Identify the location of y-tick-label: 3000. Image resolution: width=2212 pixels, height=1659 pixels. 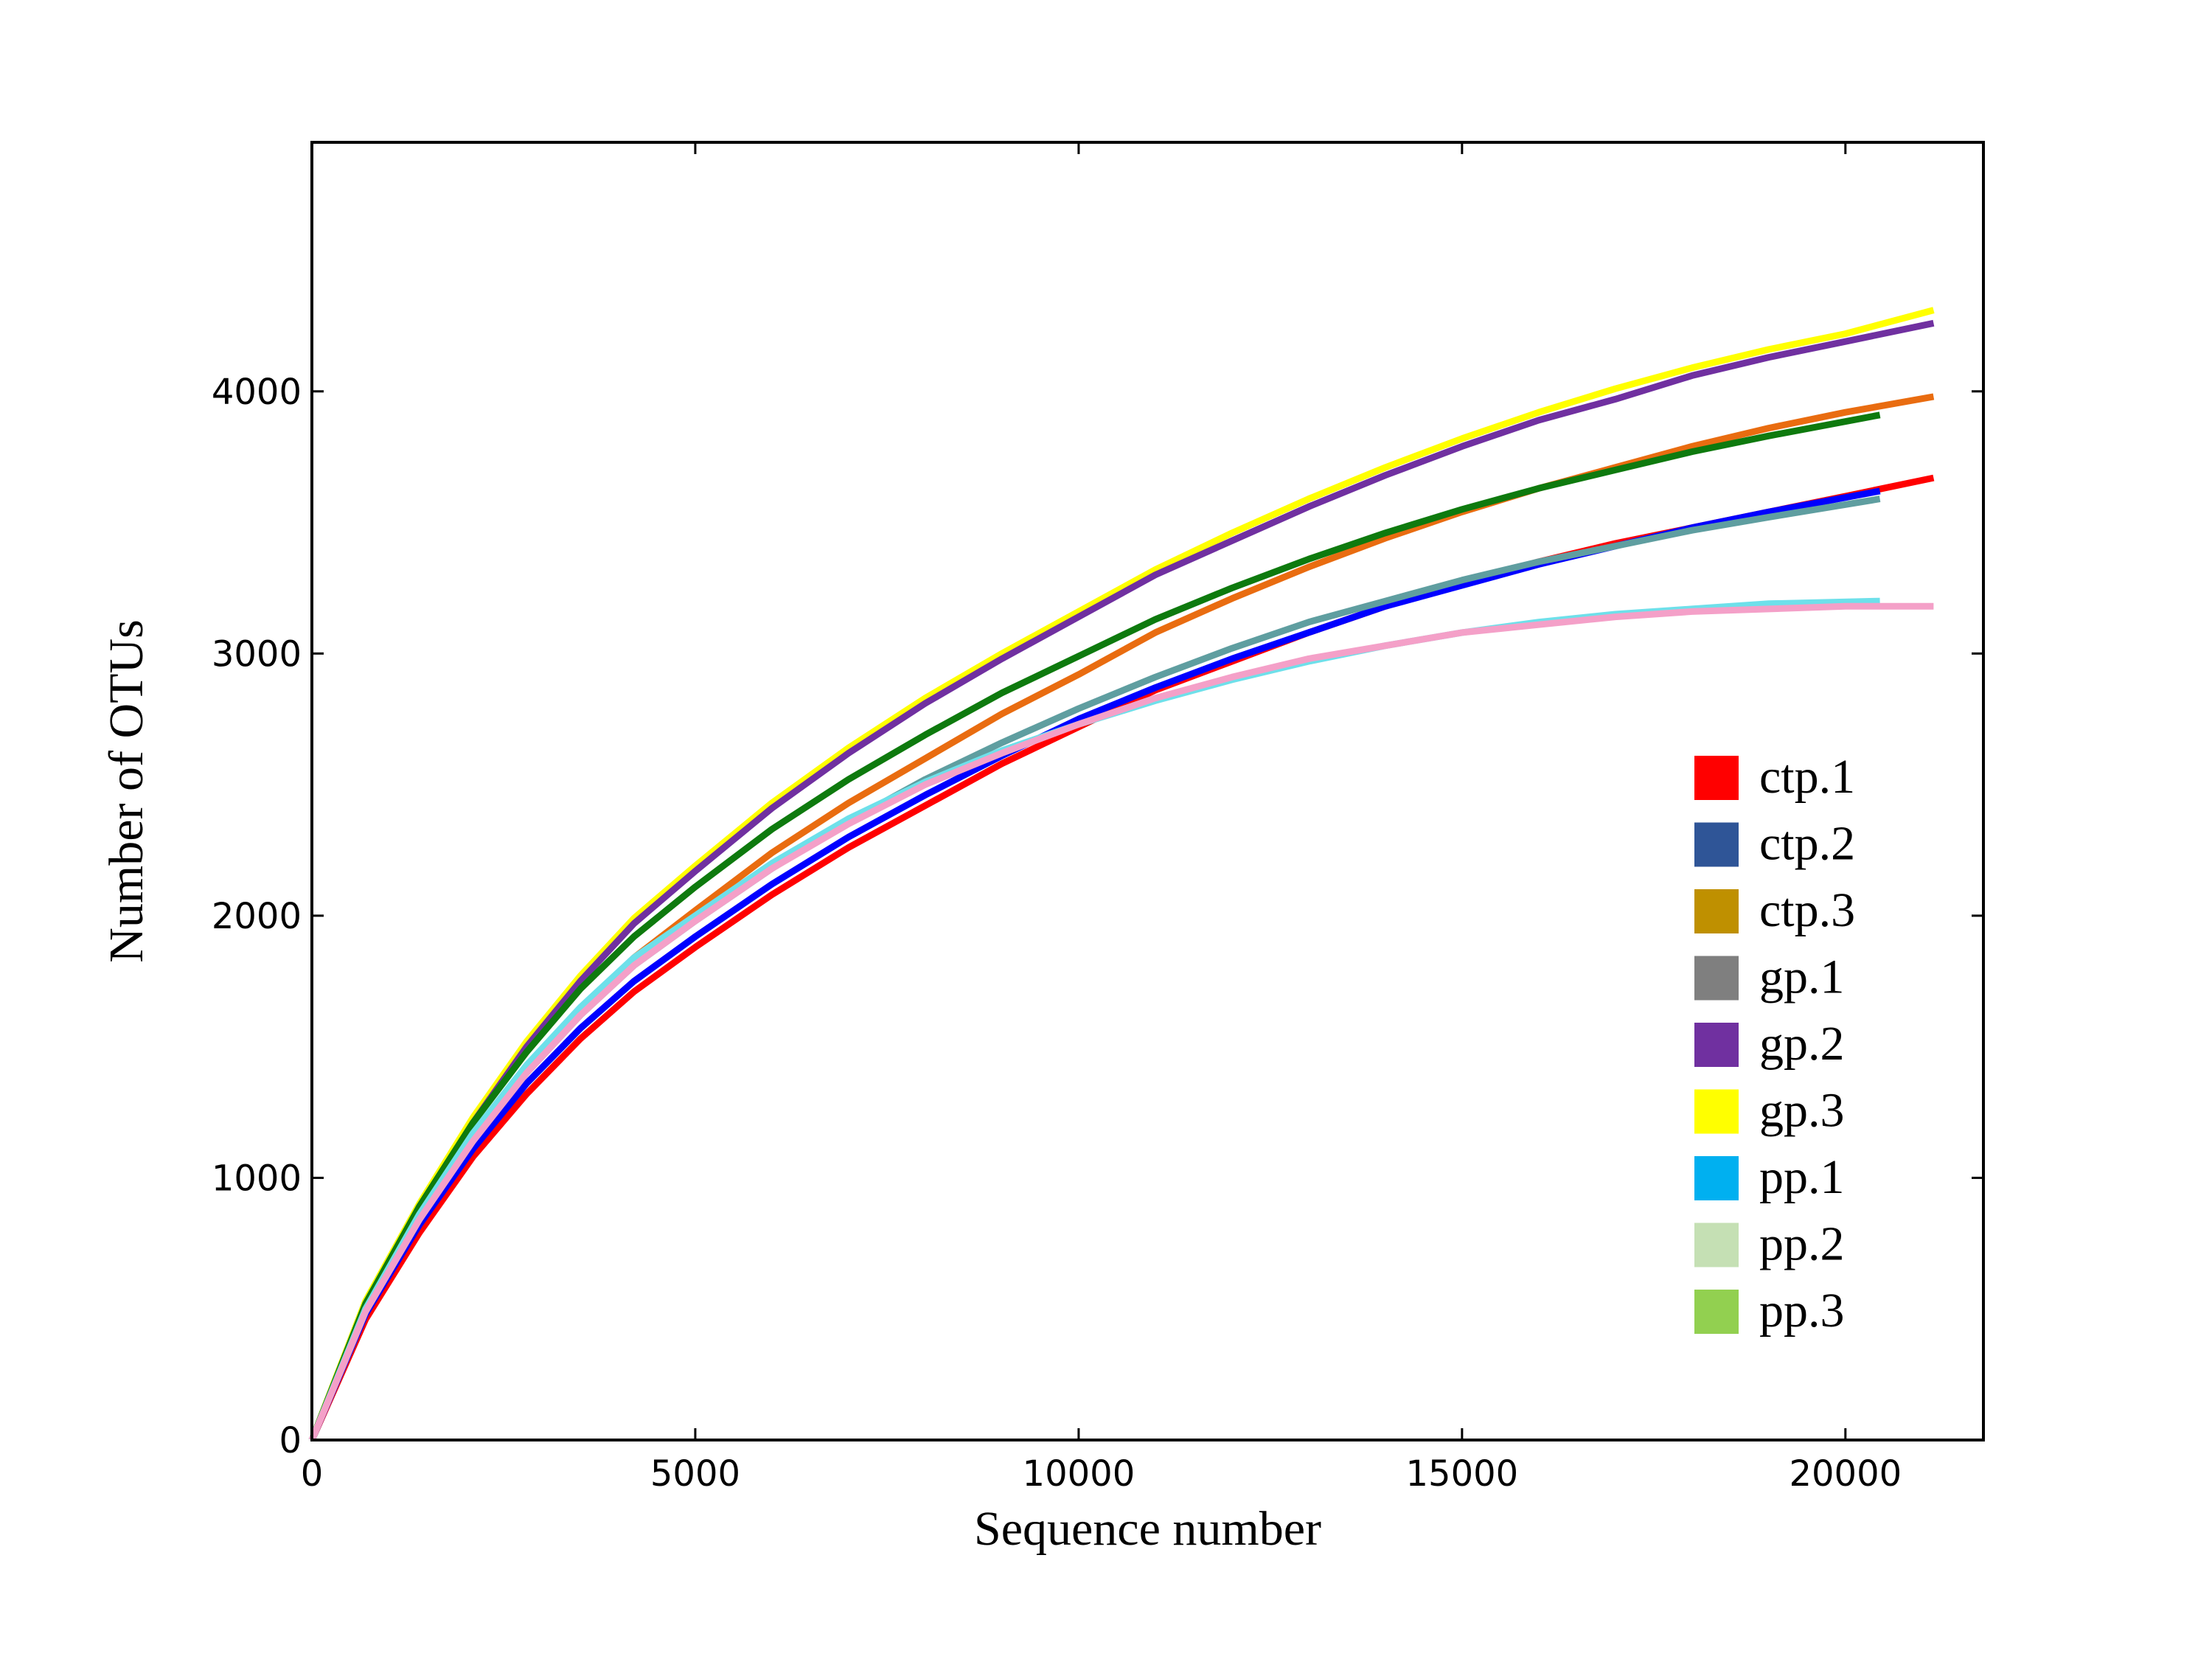
(257, 654).